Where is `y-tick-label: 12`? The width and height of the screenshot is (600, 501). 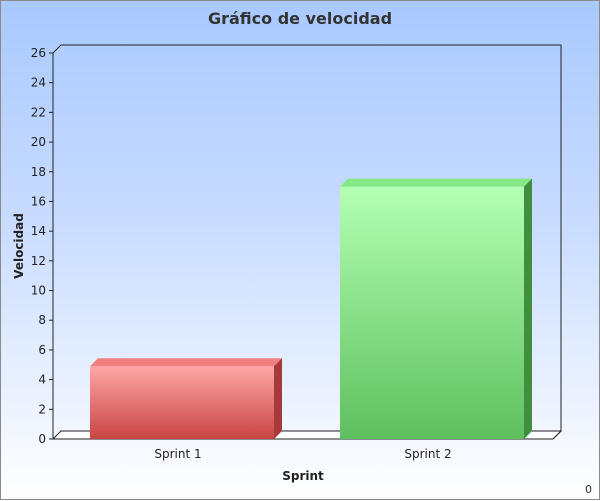
y-tick-label: 12 is located at coordinates (38, 261).